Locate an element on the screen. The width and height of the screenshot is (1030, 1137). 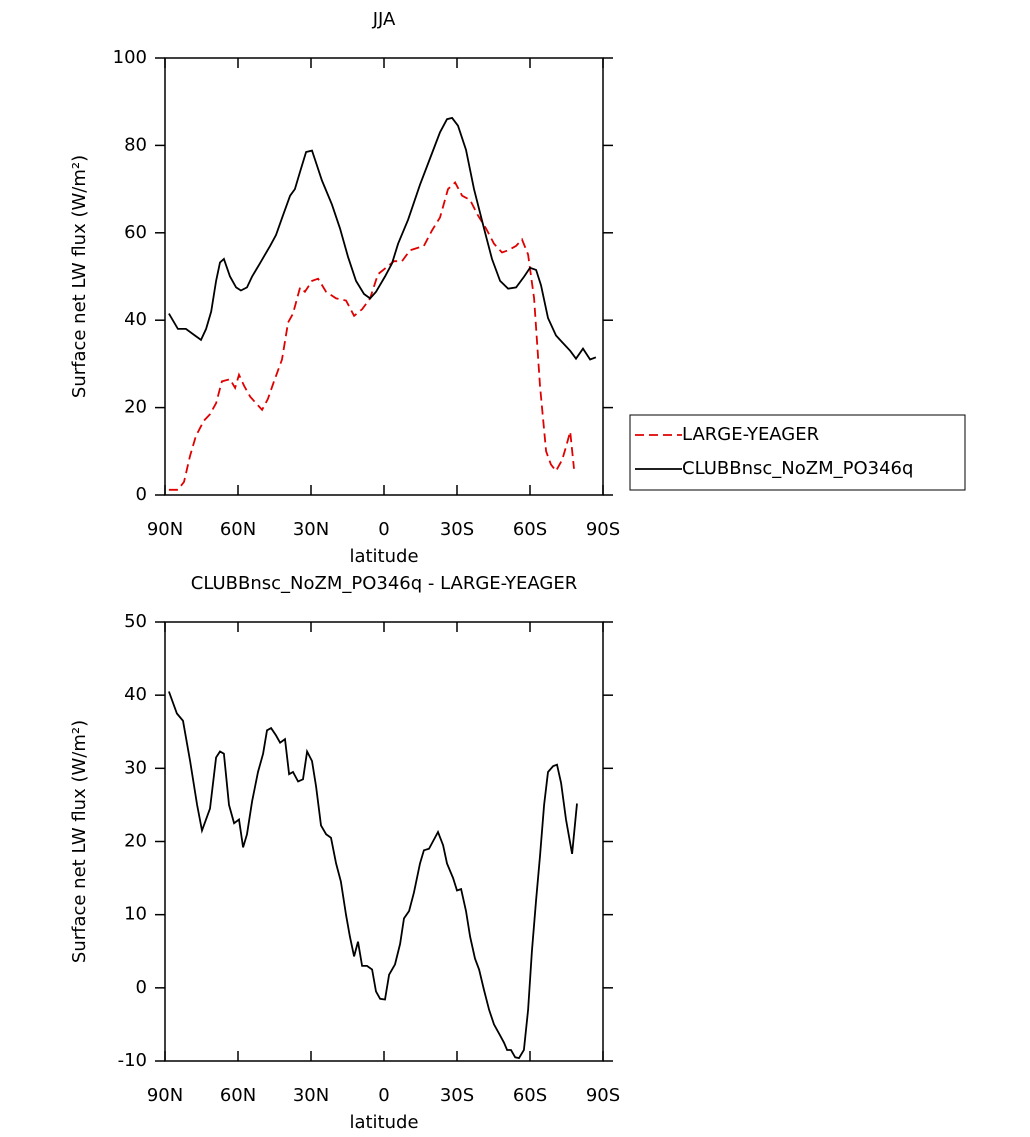
y-tick-label: 30 is located at coordinates (135, 767).